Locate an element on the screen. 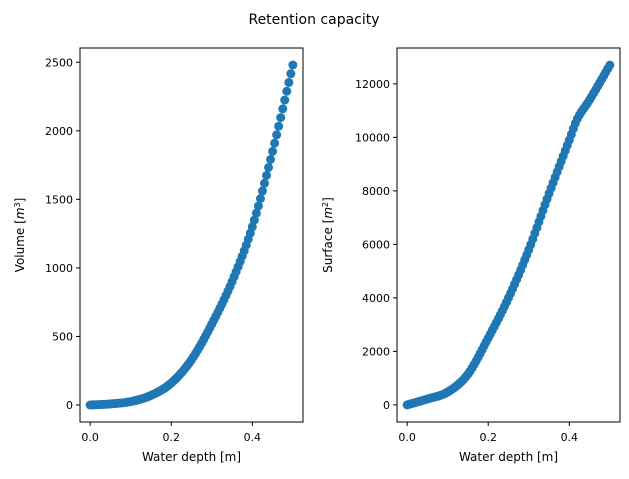  surface-ytick-label: 12000 is located at coordinates (372, 84).